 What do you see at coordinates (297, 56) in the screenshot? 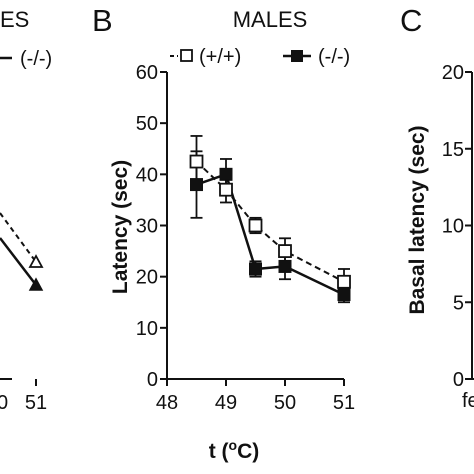
I see `legend-ko-marker` at bounding box center [297, 56].